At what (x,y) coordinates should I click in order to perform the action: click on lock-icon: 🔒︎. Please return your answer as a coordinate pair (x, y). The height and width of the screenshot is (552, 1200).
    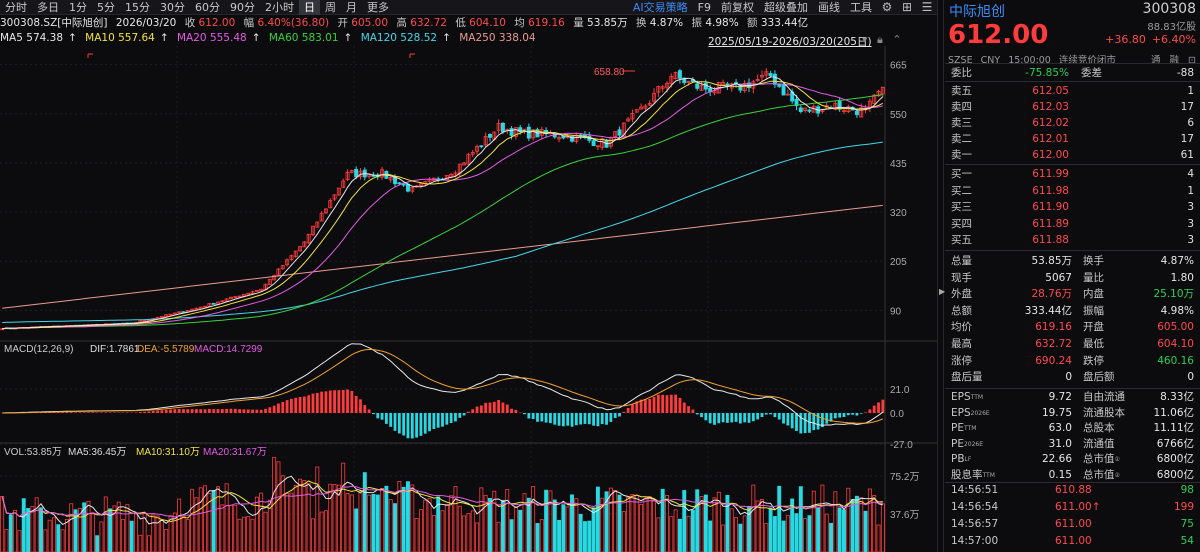
    Looking at the image, I should click on (880, 39).